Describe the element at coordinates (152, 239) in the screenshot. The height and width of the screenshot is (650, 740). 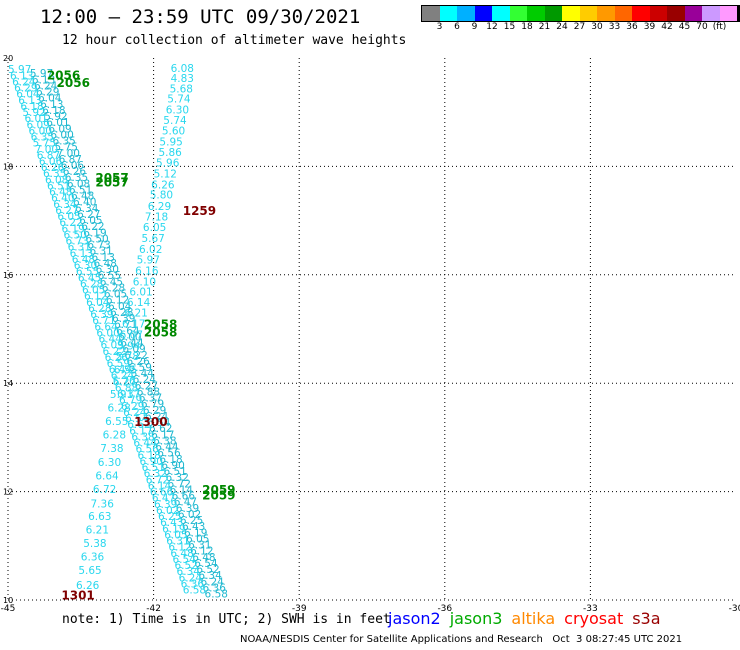
I see `swh-value: 5.67` at that location.